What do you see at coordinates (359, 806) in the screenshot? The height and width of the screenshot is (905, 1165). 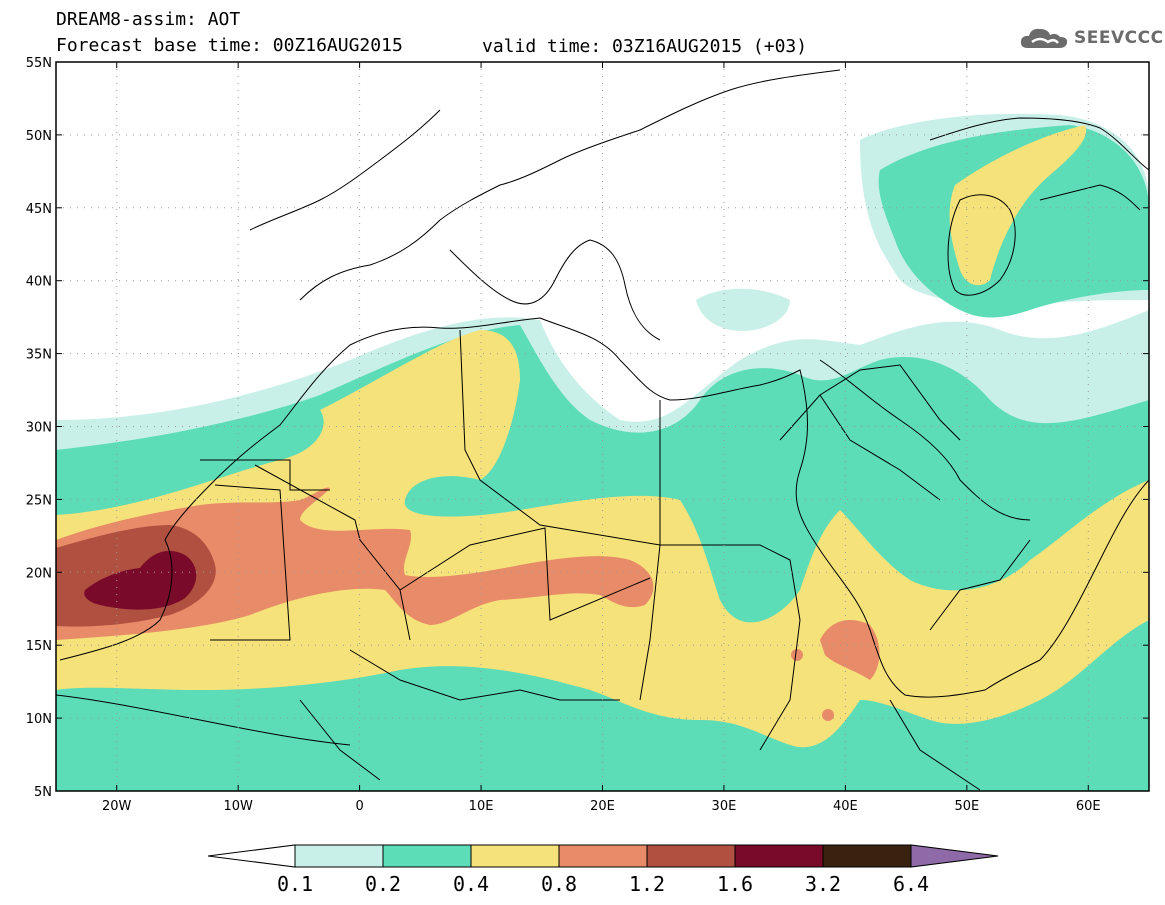 I see `lon-label: 0` at bounding box center [359, 806].